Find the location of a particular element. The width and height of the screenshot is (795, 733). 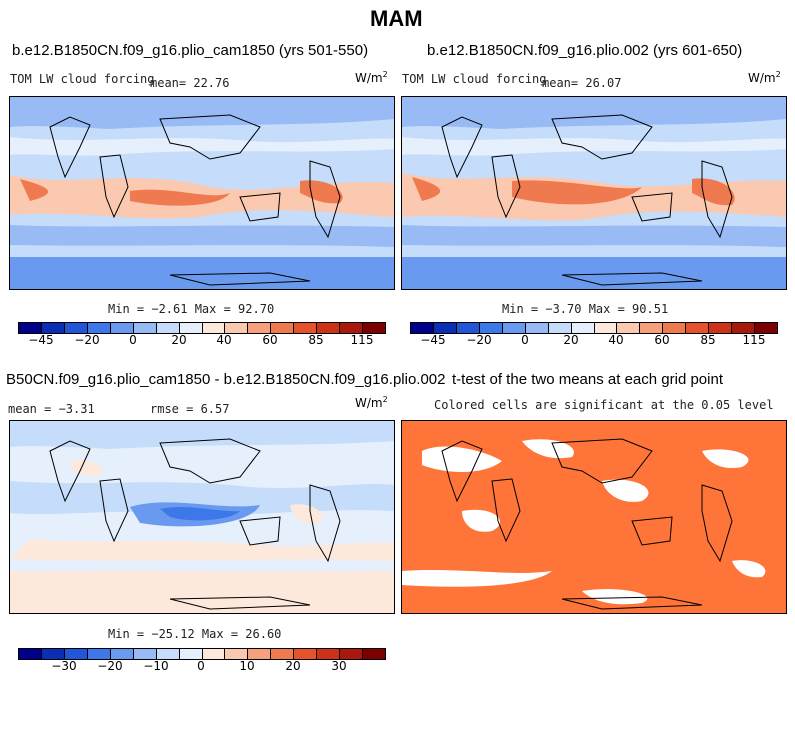

colorbar-tick-label: −30 is located at coordinates (64, 666).